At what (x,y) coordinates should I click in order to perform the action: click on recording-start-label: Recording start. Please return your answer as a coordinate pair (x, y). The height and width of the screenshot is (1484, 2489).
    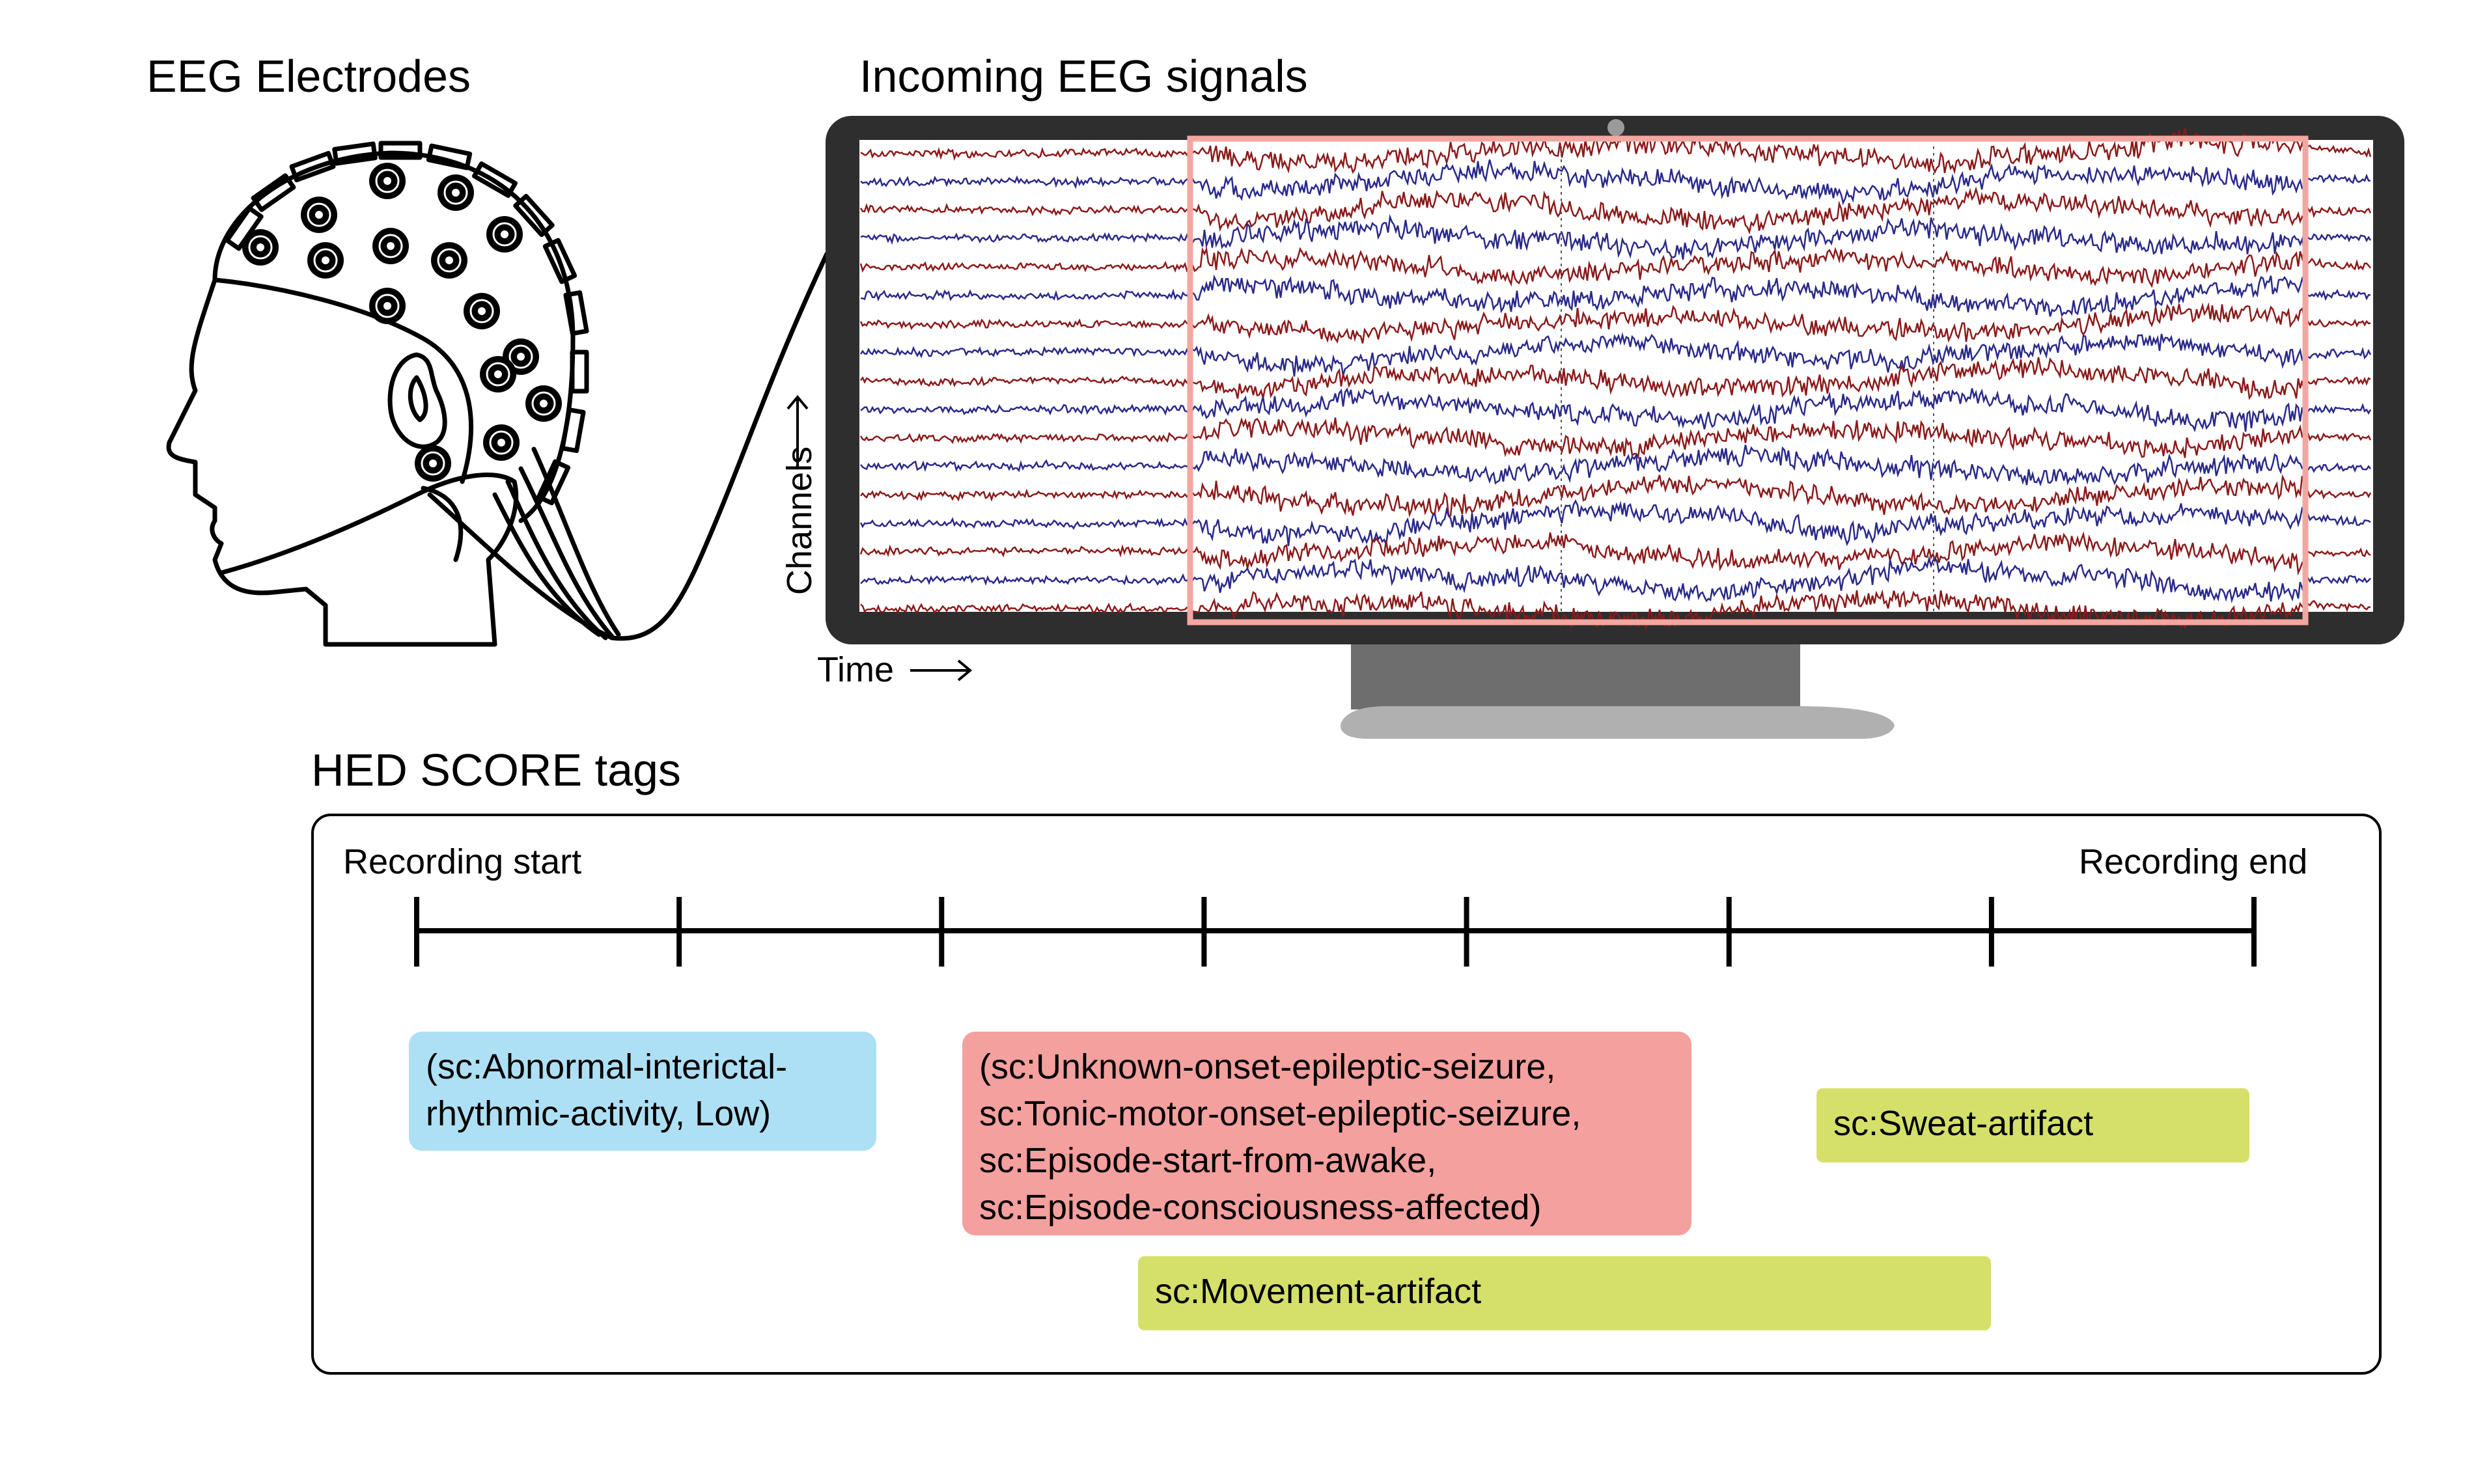
    Looking at the image, I should click on (462, 861).